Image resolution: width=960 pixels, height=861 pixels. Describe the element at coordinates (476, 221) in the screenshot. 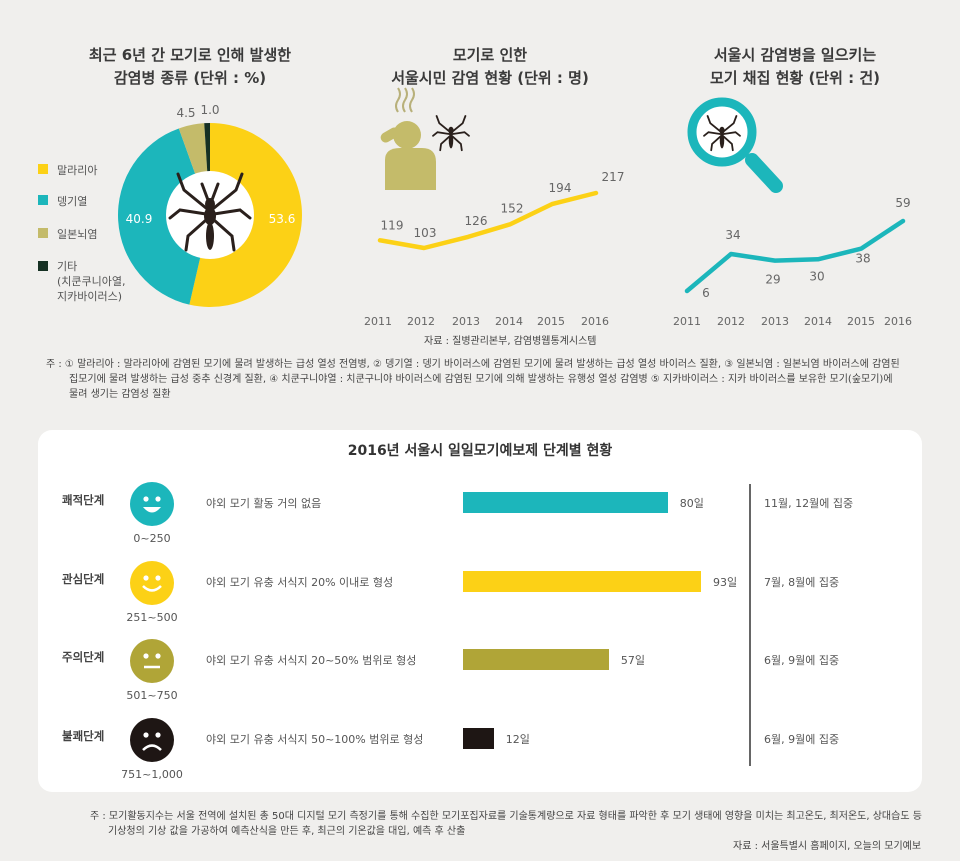

I see `data-label: 126` at that location.